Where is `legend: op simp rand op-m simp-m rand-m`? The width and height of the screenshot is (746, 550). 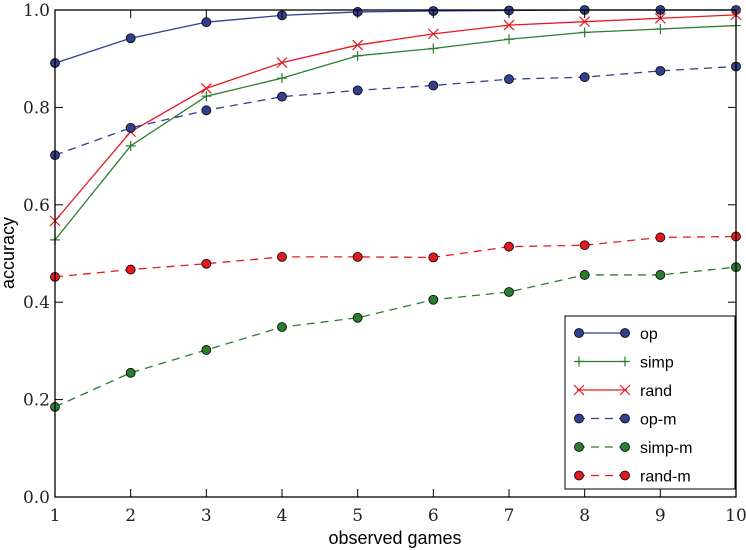 legend: op simp rand op-m simp-m rand-m is located at coordinates (650, 402).